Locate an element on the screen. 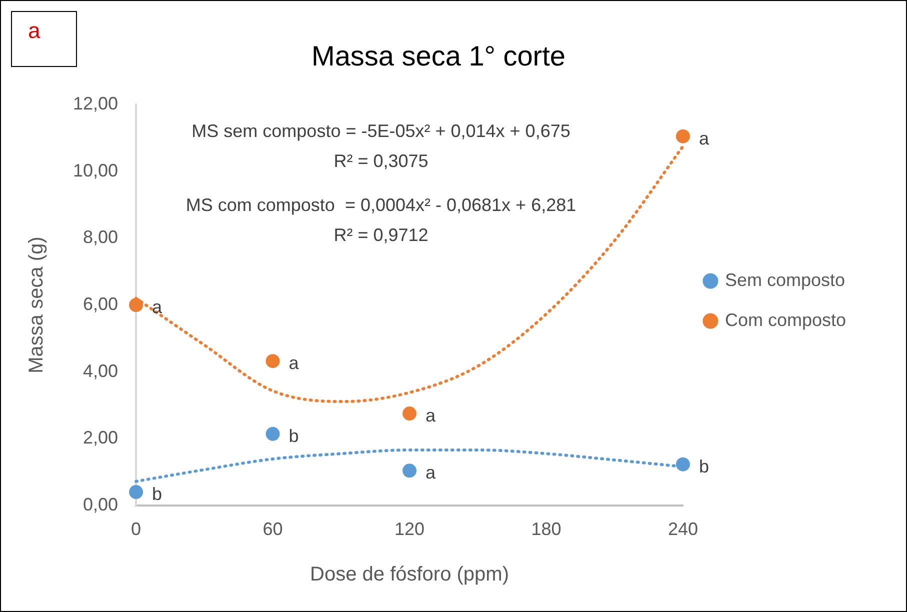 This screenshot has height=612, width=907. y-tick-label: 0,00 is located at coordinates (100, 504).